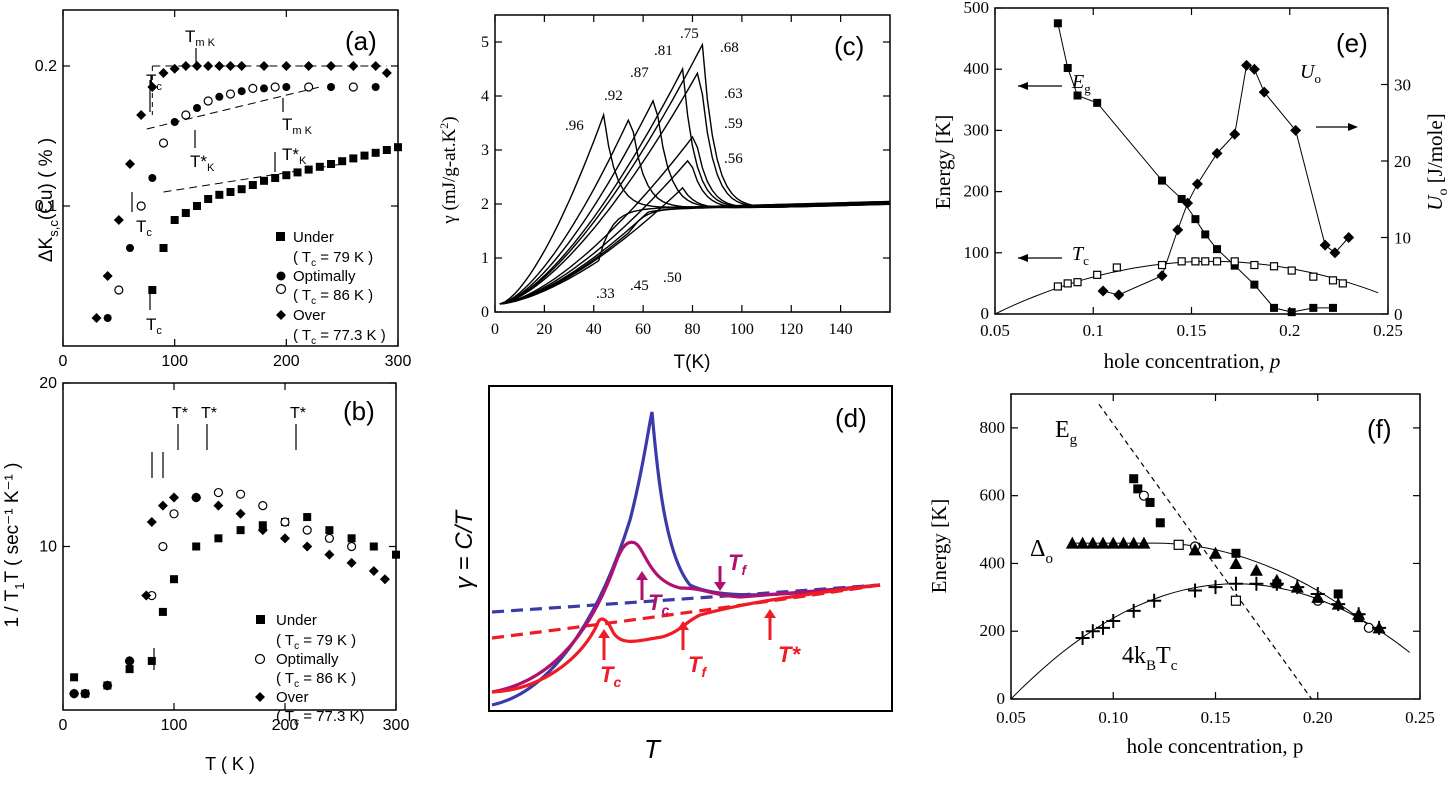 The image size is (1455, 790). Describe the element at coordinates (180, 413) in the screenshot. I see `b-tstar-1: T*` at that location.